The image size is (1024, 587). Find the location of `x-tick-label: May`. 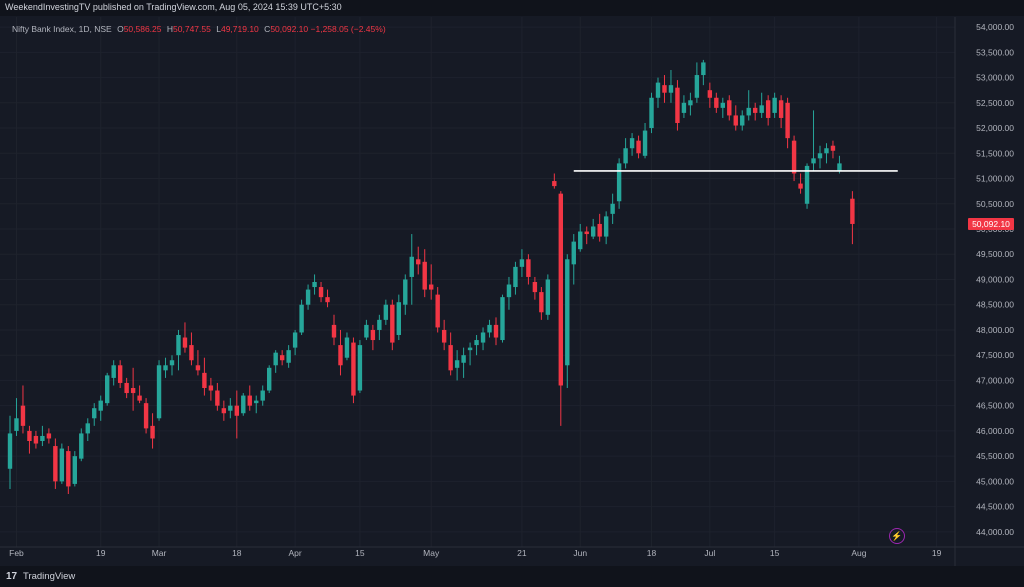

x-tick-label: May is located at coordinates (431, 553).